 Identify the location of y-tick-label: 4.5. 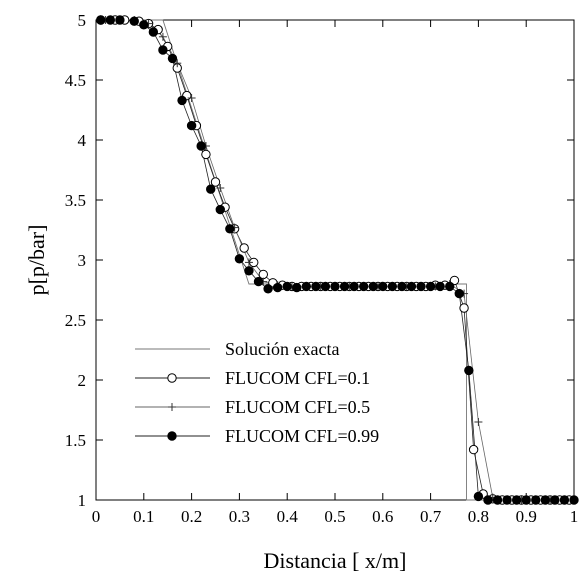
(75, 80).